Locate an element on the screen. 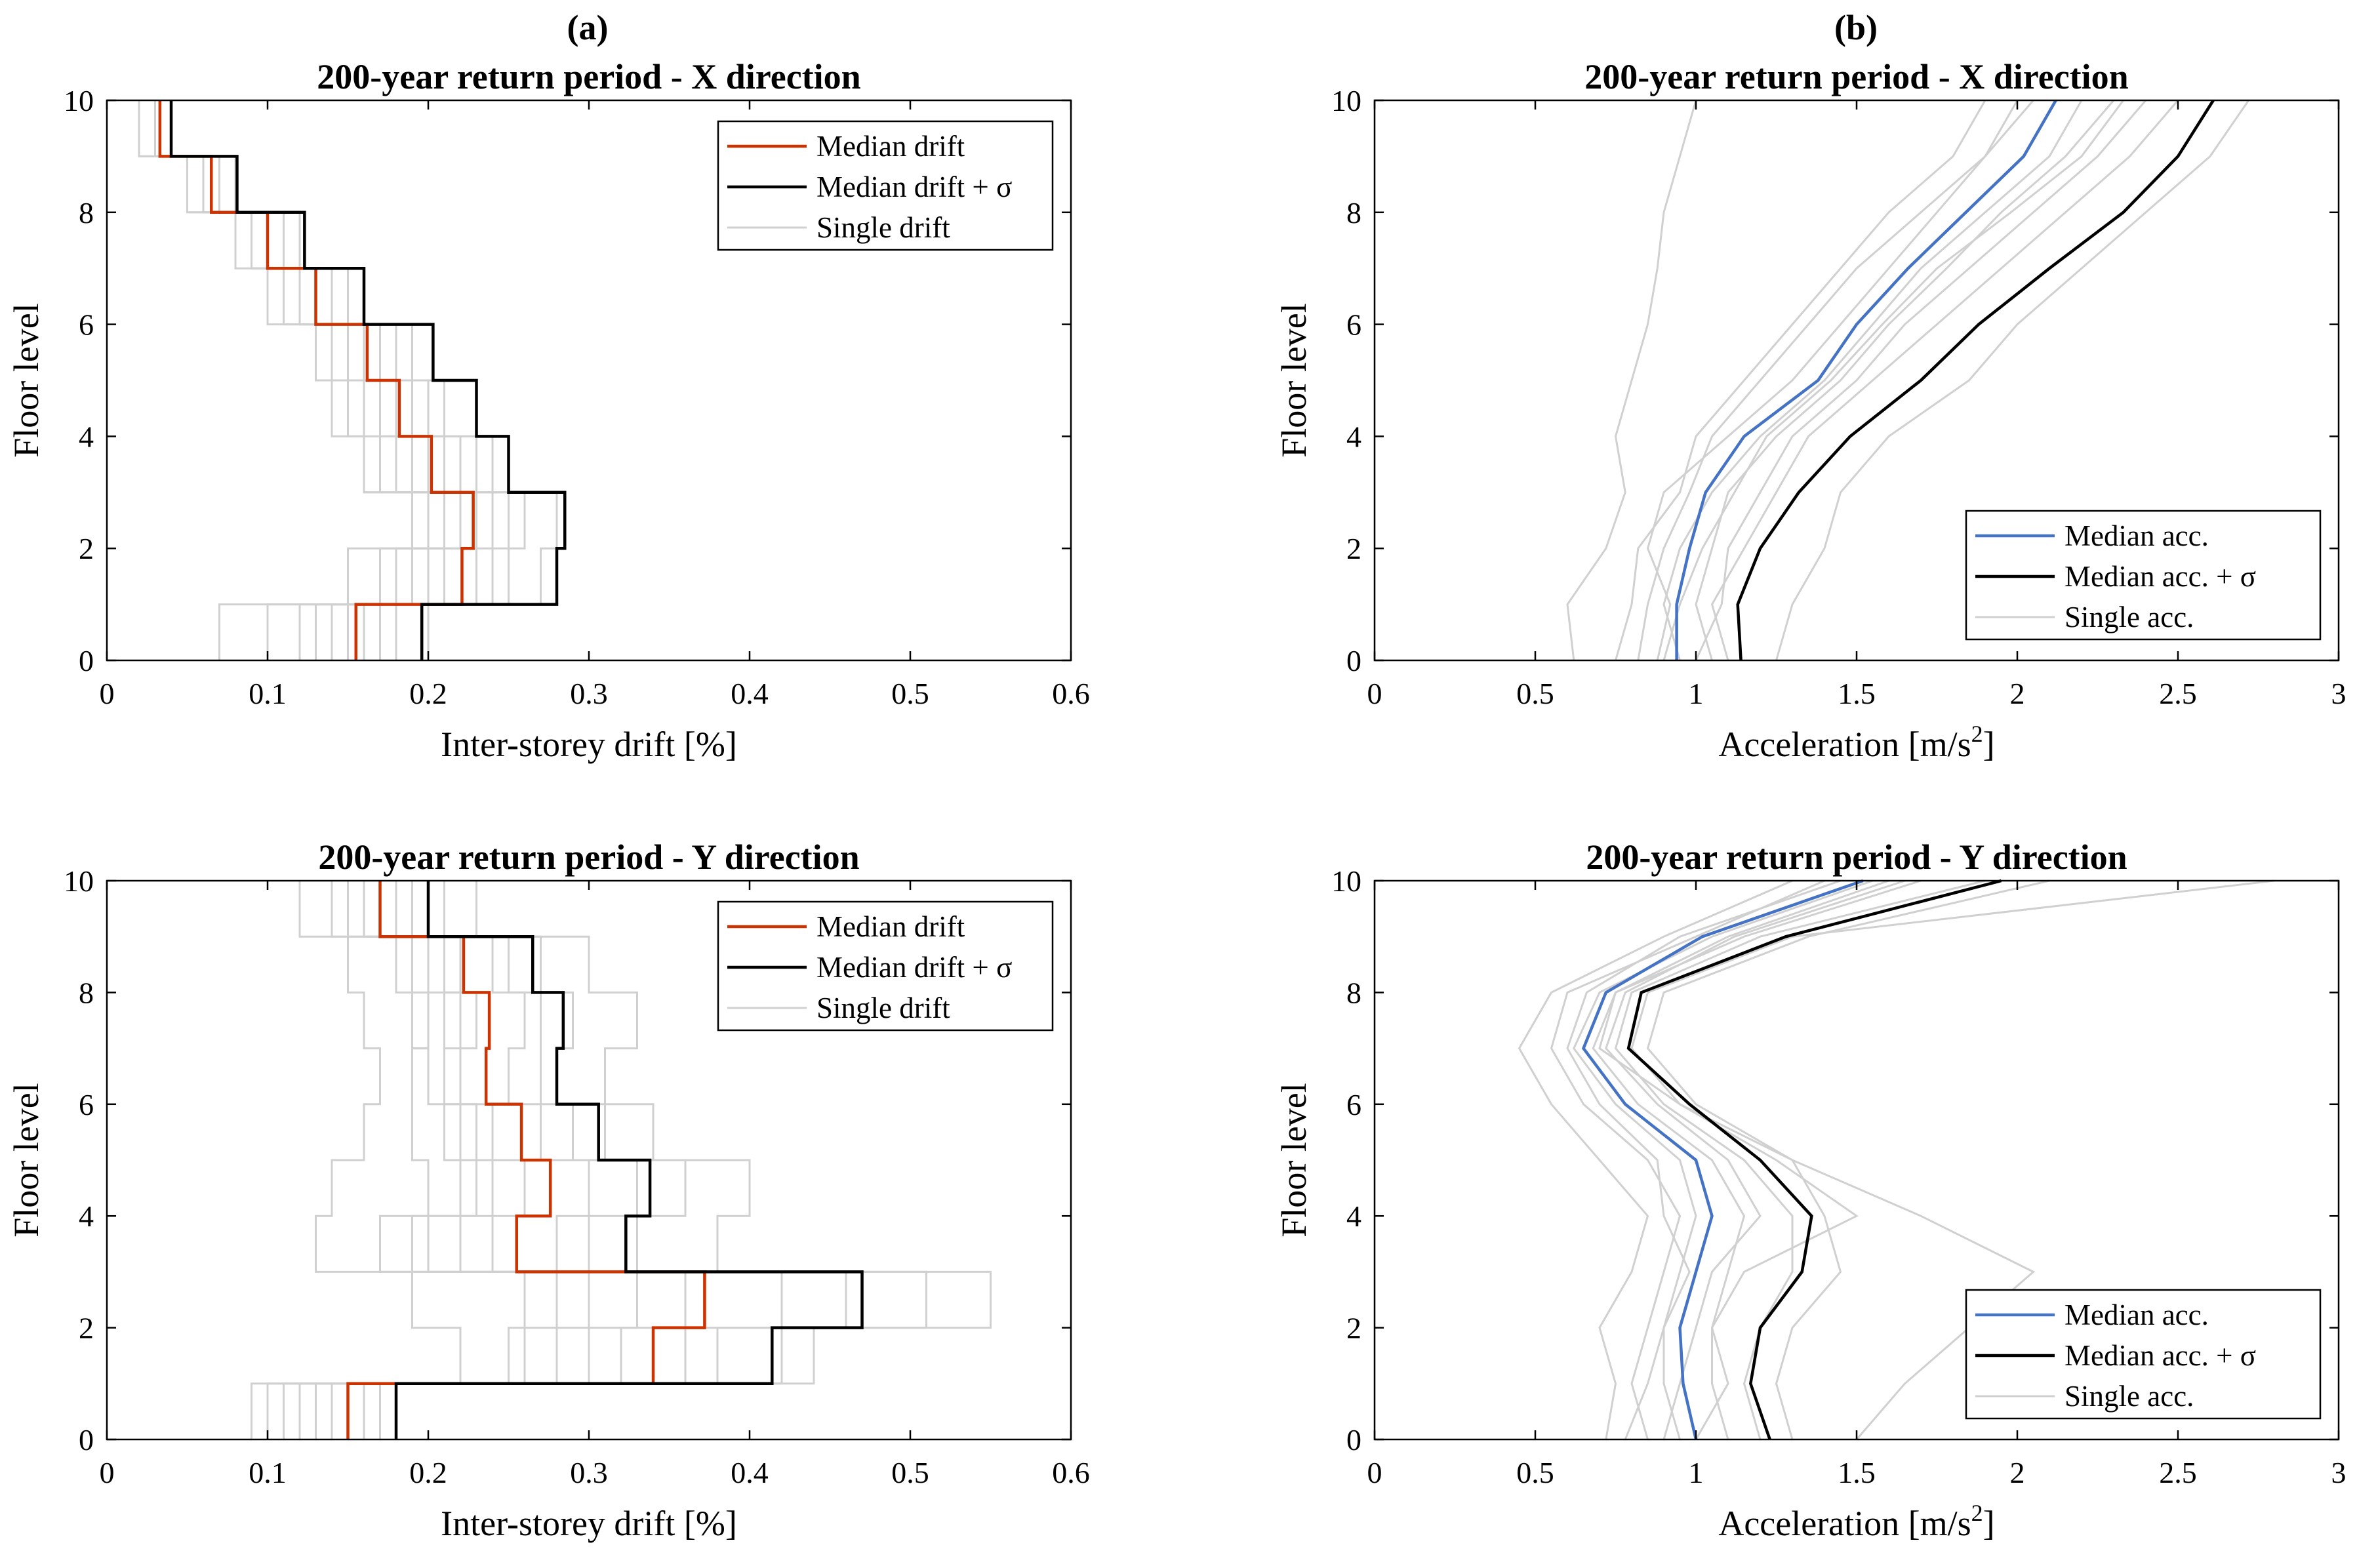  legend-entry-label: Median acc. + σ is located at coordinates (2161, 576).